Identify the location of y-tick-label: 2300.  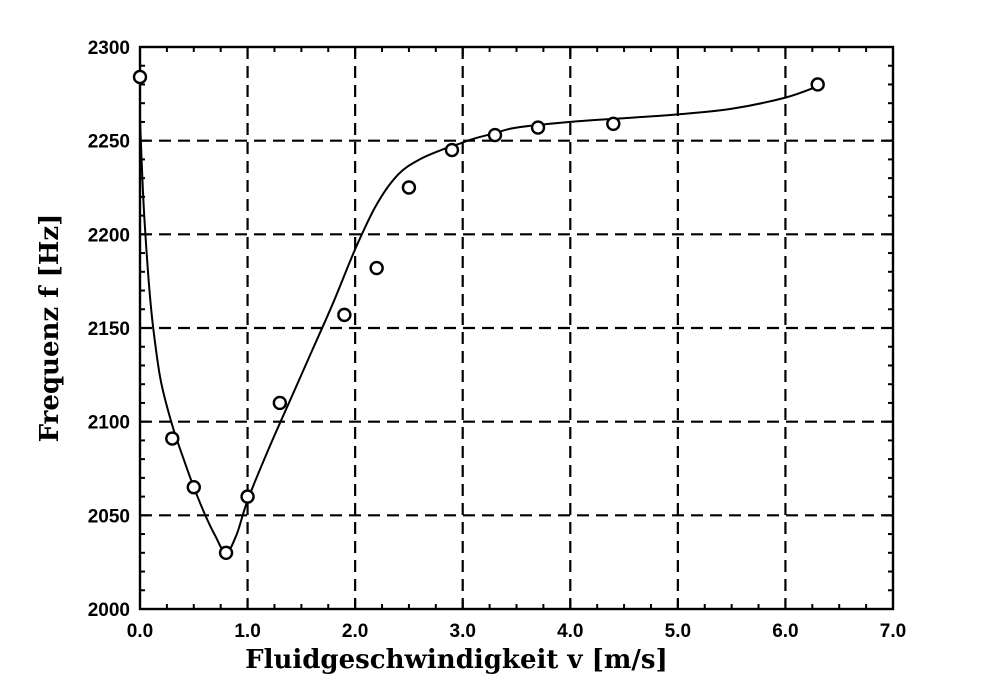
(109, 48).